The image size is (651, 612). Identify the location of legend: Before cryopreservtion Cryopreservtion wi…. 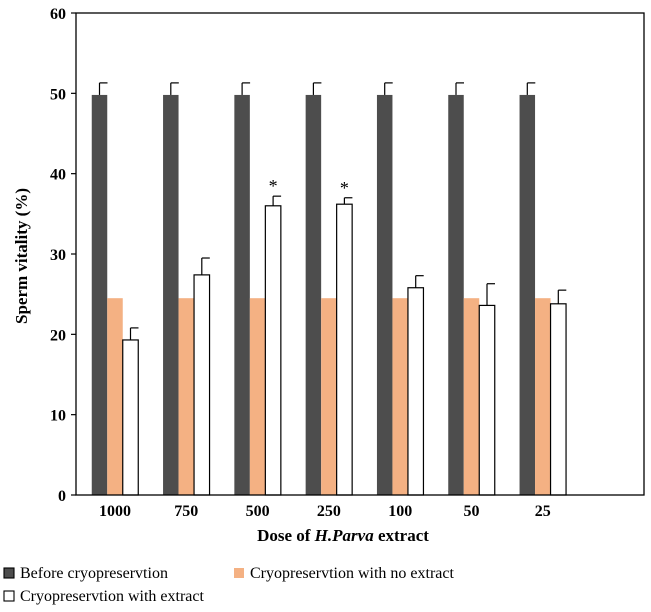
(229, 585).